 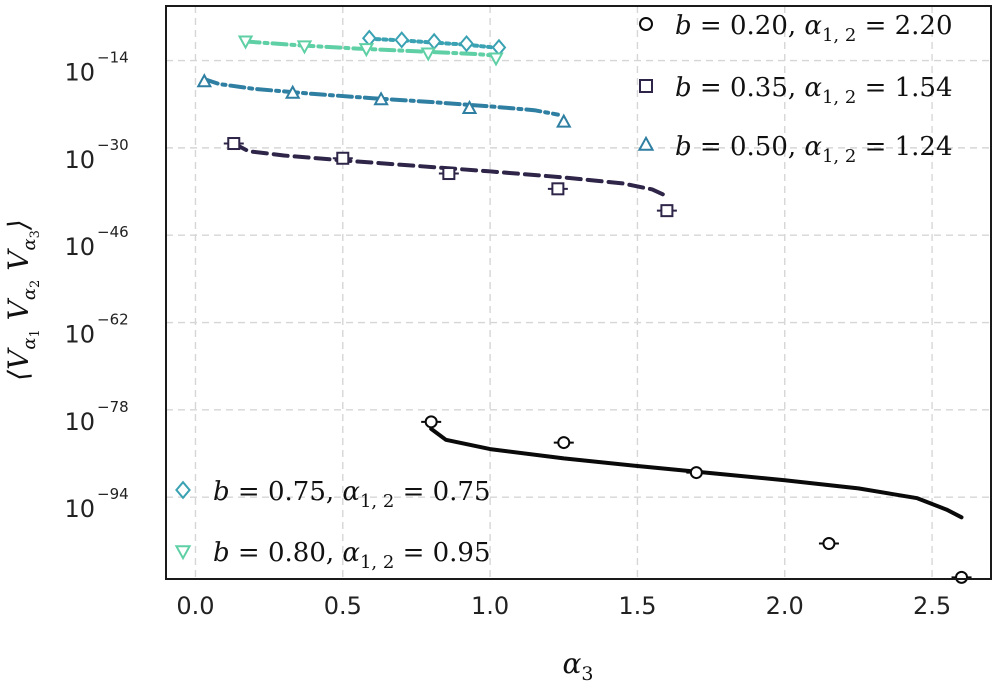 I want to click on x-tick-label: 2.0, so click(x=785, y=606).